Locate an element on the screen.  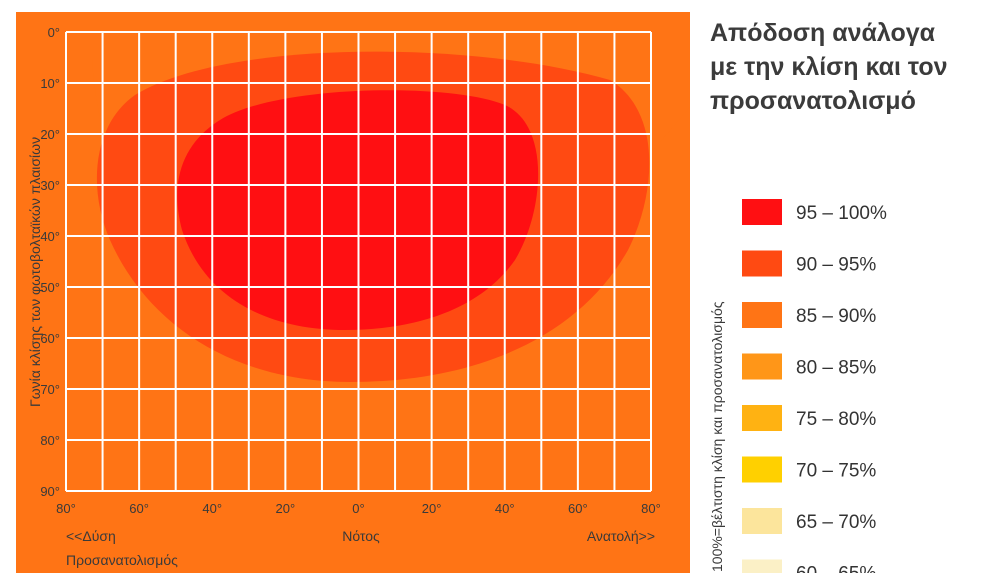
legend-item: 70 – 75% is located at coordinates (809, 469).